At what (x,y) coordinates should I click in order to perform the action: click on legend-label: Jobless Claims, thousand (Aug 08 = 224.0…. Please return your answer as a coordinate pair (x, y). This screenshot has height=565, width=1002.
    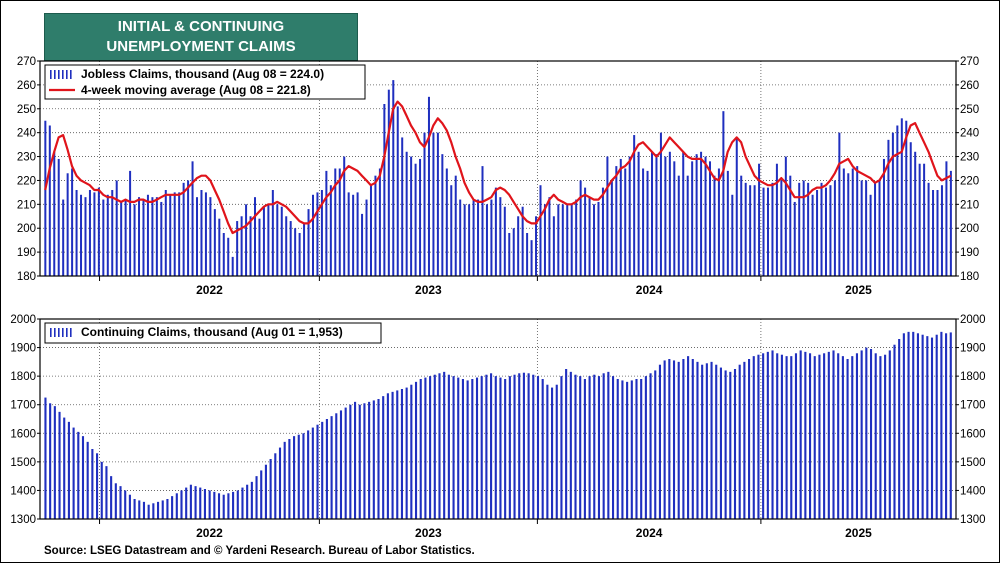
    Looking at the image, I should click on (202, 74).